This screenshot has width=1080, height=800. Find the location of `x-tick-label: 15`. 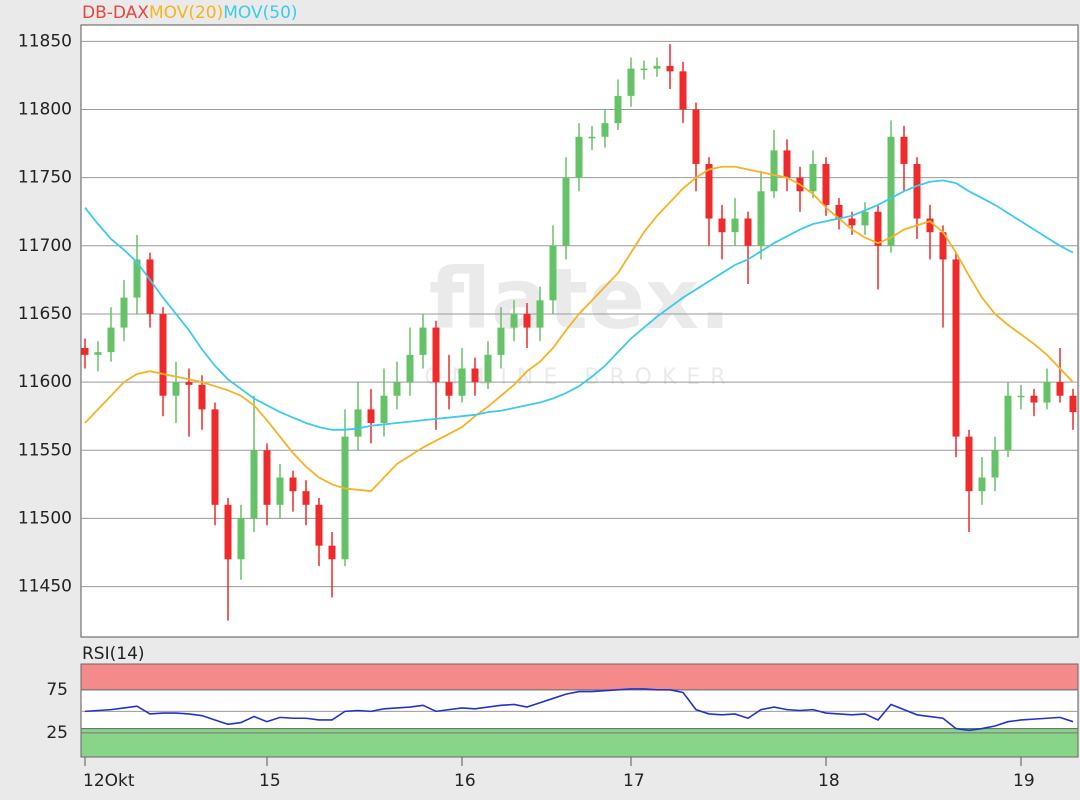

x-tick-label: 15 is located at coordinates (270, 781).